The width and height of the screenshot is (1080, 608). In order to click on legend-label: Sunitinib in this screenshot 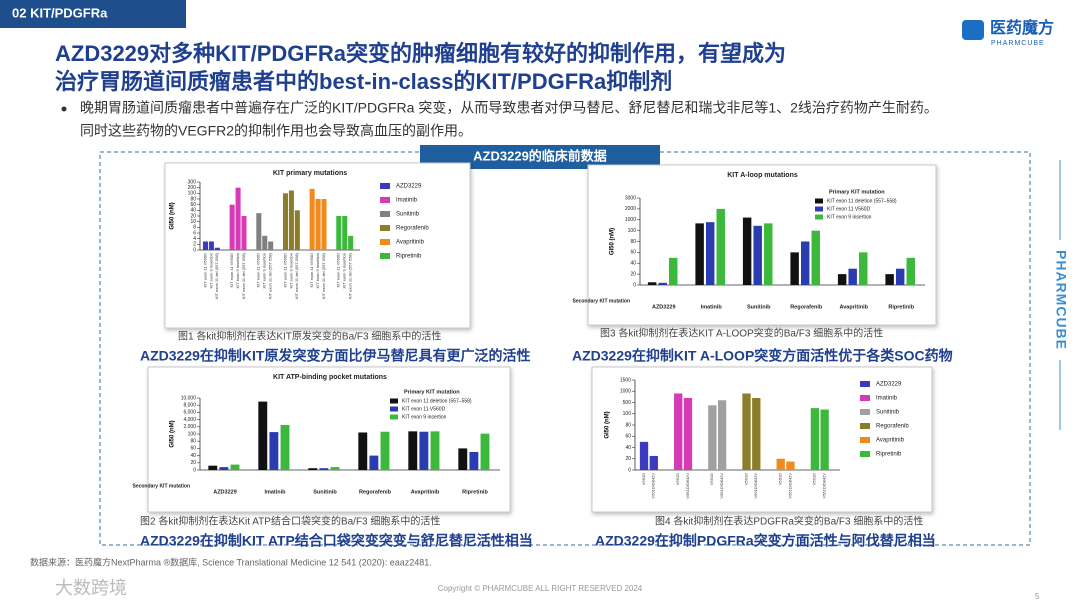, I will do `click(408, 215)`.